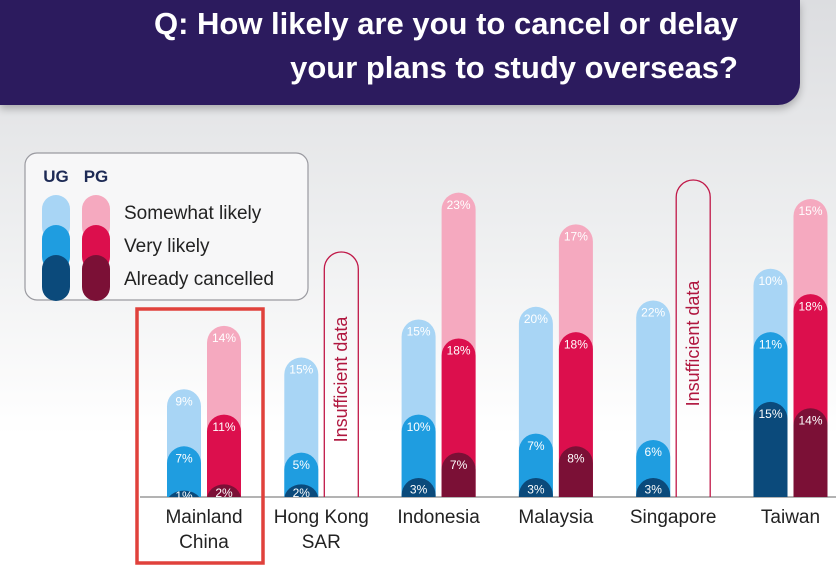 The width and height of the screenshot is (836, 581). Describe the element at coordinates (654, 452) in the screenshot. I see `value-label: 6%` at that location.